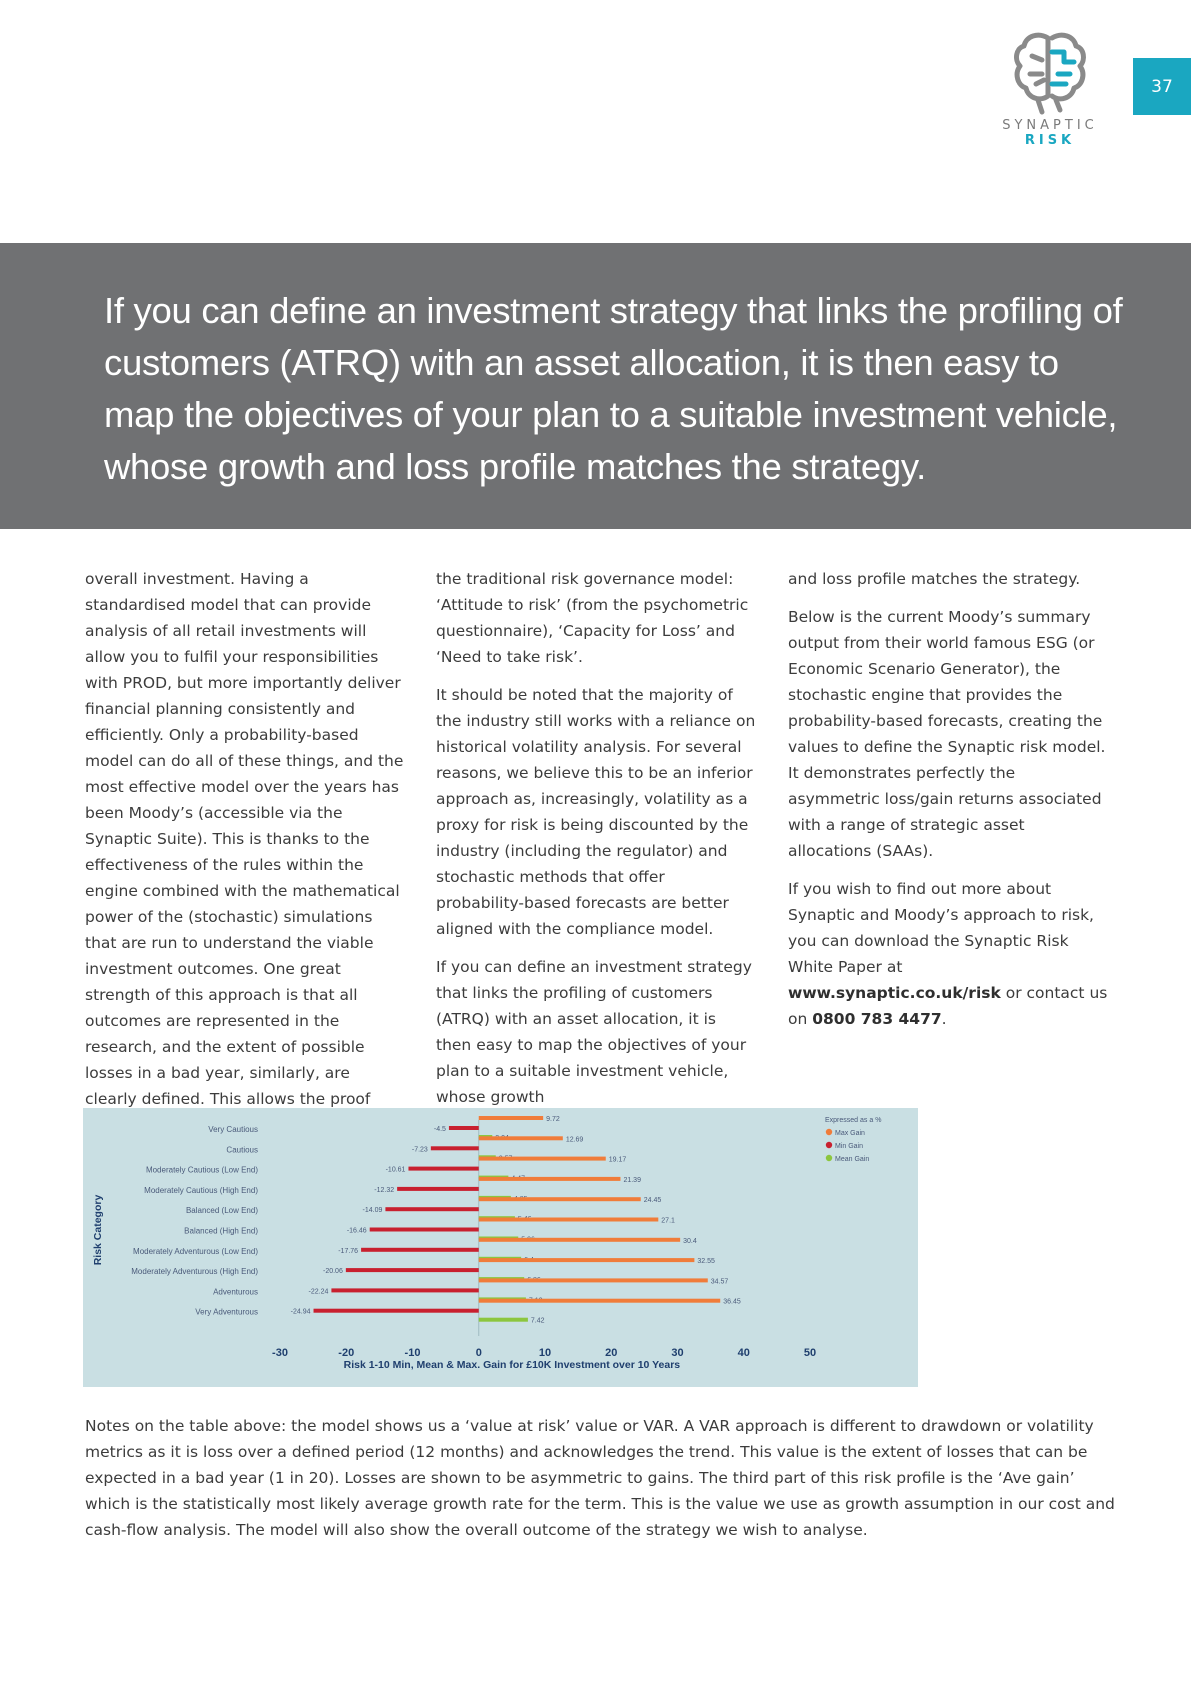  Describe the element at coordinates (98, 1230) in the screenshot. I see `y-axis-label: Risk Category` at that location.